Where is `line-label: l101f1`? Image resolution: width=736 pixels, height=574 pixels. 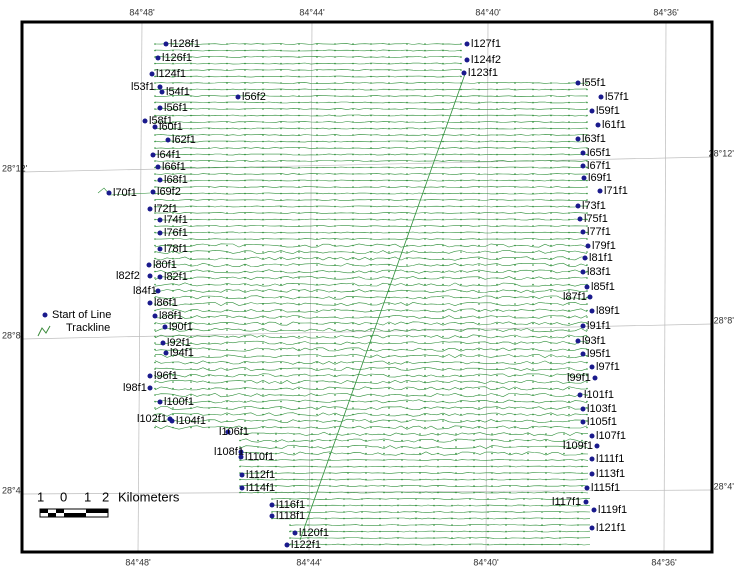 line-label: l101f1 is located at coordinates (599, 395).